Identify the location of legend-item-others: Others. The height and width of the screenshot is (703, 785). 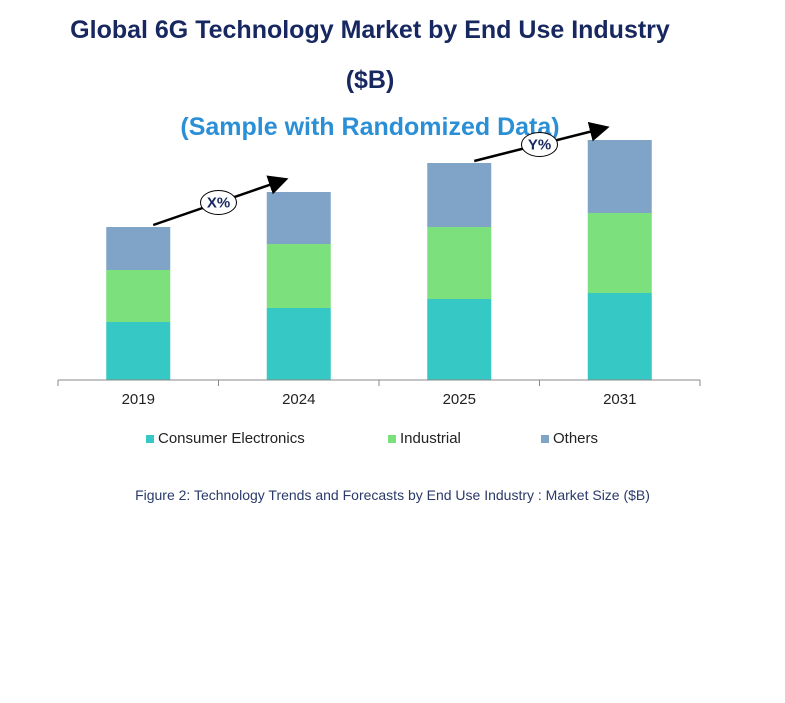
(569, 438).